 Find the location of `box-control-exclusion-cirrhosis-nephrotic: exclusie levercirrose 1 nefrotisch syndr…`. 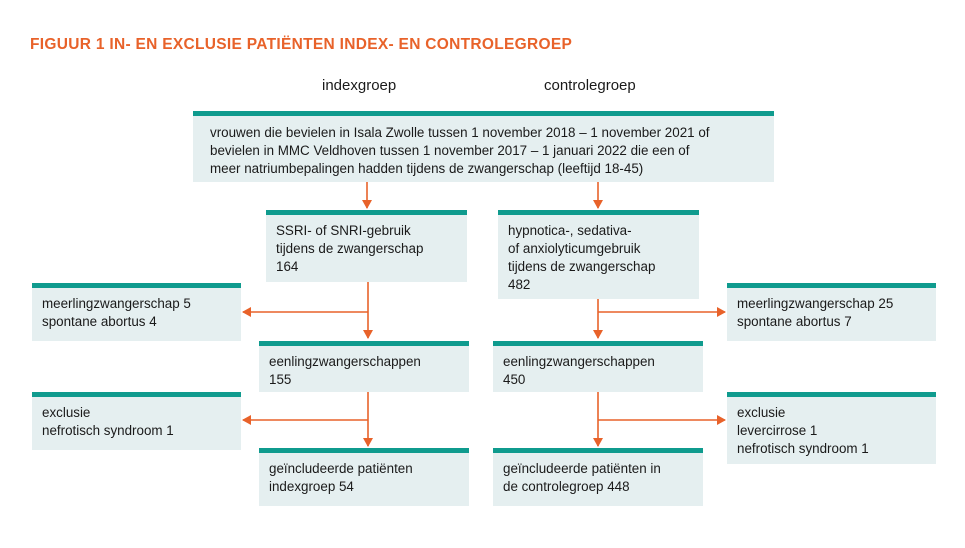

box-control-exclusion-cirrhosis-nephrotic: exclusie levercirrose 1 nefrotisch syndr… is located at coordinates (831, 428).